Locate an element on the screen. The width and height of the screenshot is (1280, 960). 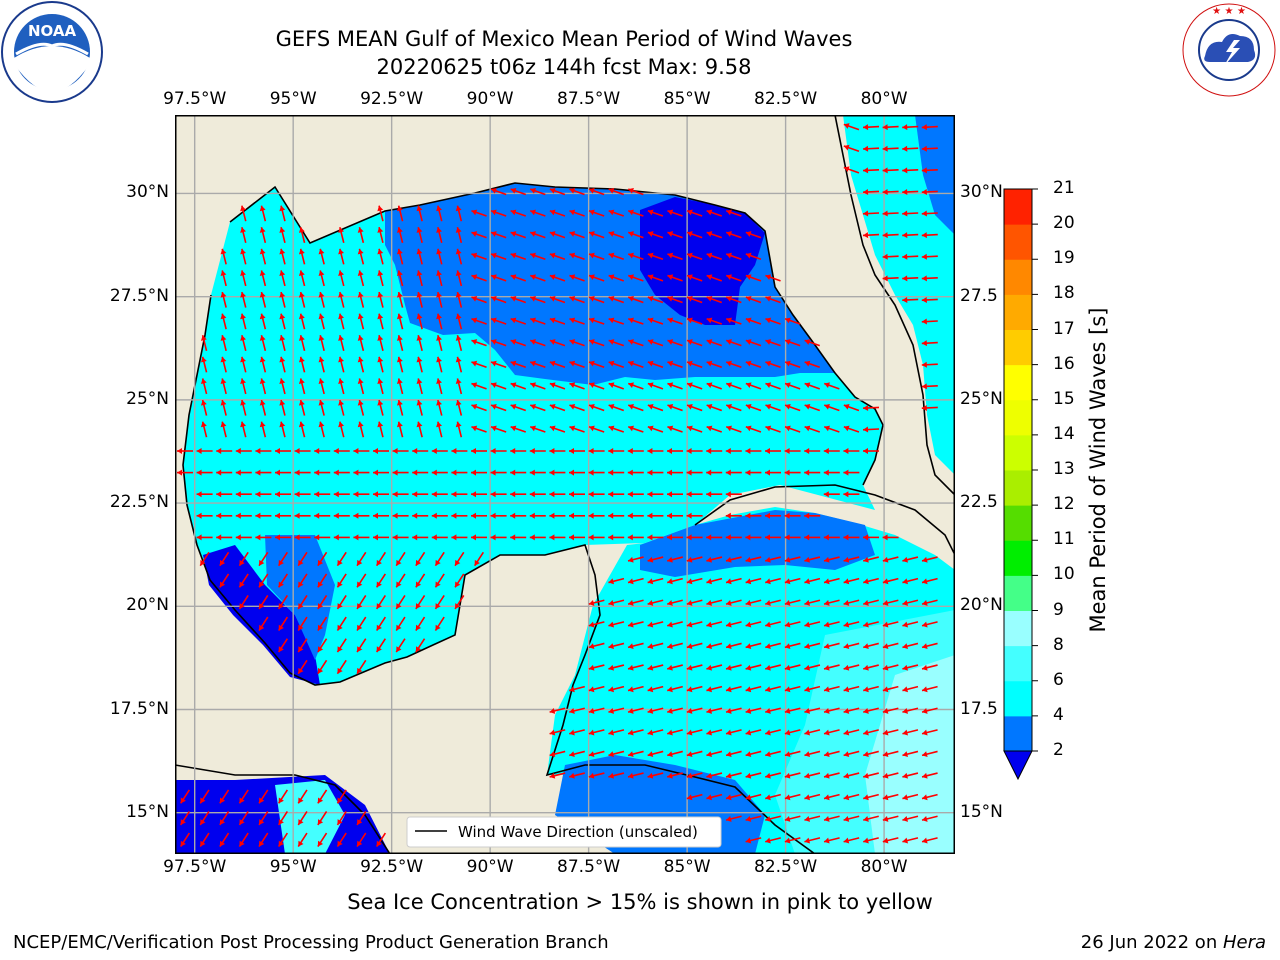
colorbar-tick-label: 12 is located at coordinates (1064, 504).